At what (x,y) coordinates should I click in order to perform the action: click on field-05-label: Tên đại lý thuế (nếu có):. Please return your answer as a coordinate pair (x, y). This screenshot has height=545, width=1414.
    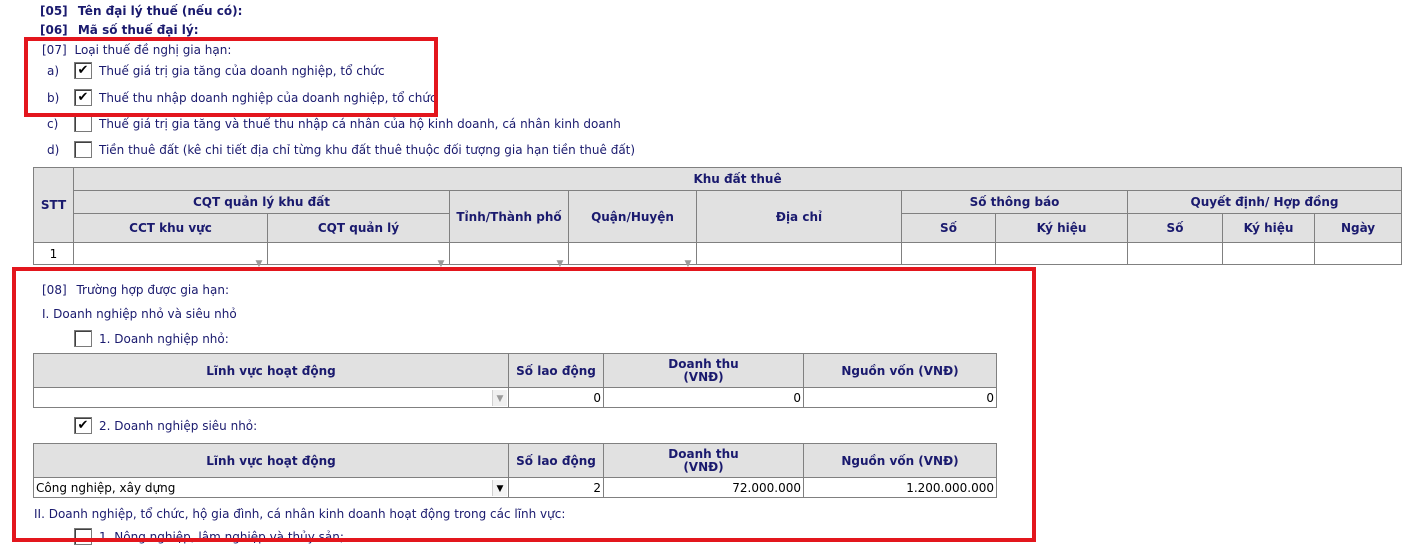
    Looking at the image, I should click on (160, 11).